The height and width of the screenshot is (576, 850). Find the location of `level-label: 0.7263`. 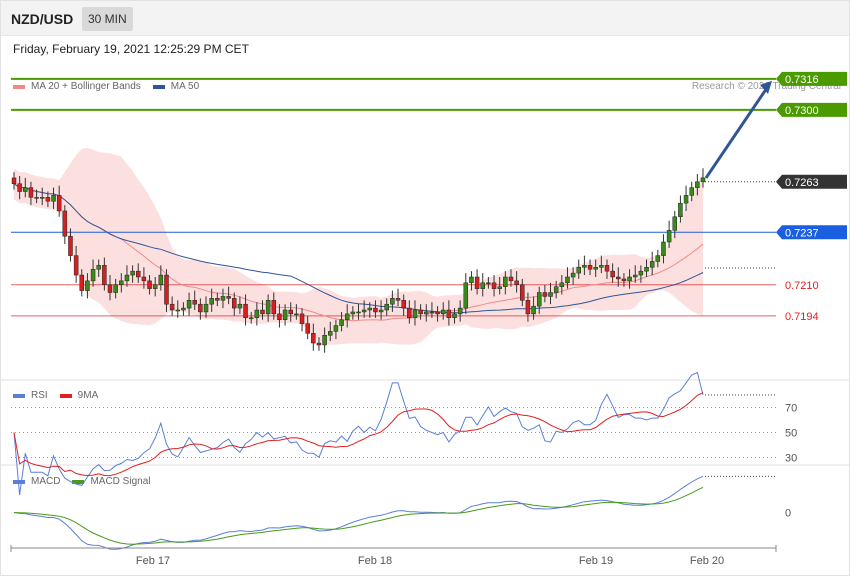

level-label: 0.7263 is located at coordinates (802, 183).